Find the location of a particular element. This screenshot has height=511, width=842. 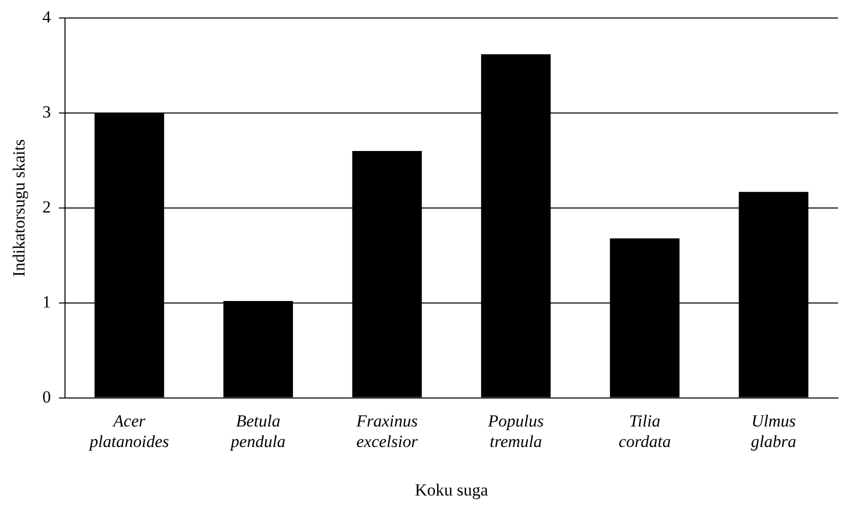

y-axis-title: Indikatorsugu skaits is located at coordinates (19, 208).